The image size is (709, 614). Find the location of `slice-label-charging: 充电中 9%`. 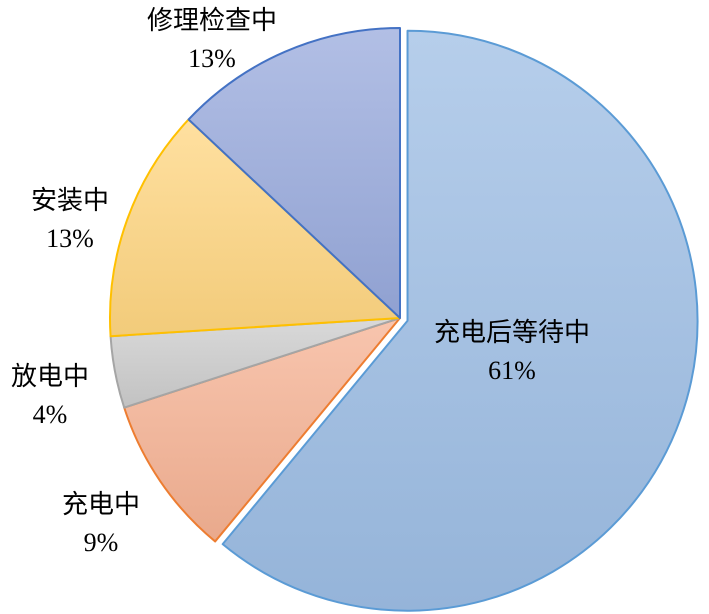

slice-label-charging: 充电中 9% is located at coordinates (101, 524).